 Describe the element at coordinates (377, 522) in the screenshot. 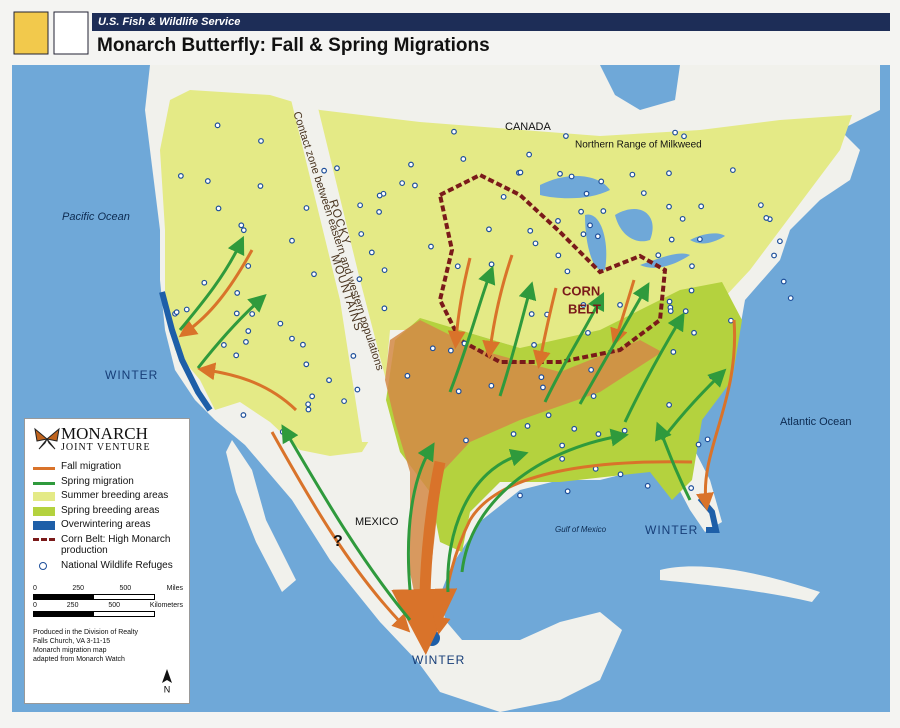

I see `label-mexico: MEXICO` at that location.